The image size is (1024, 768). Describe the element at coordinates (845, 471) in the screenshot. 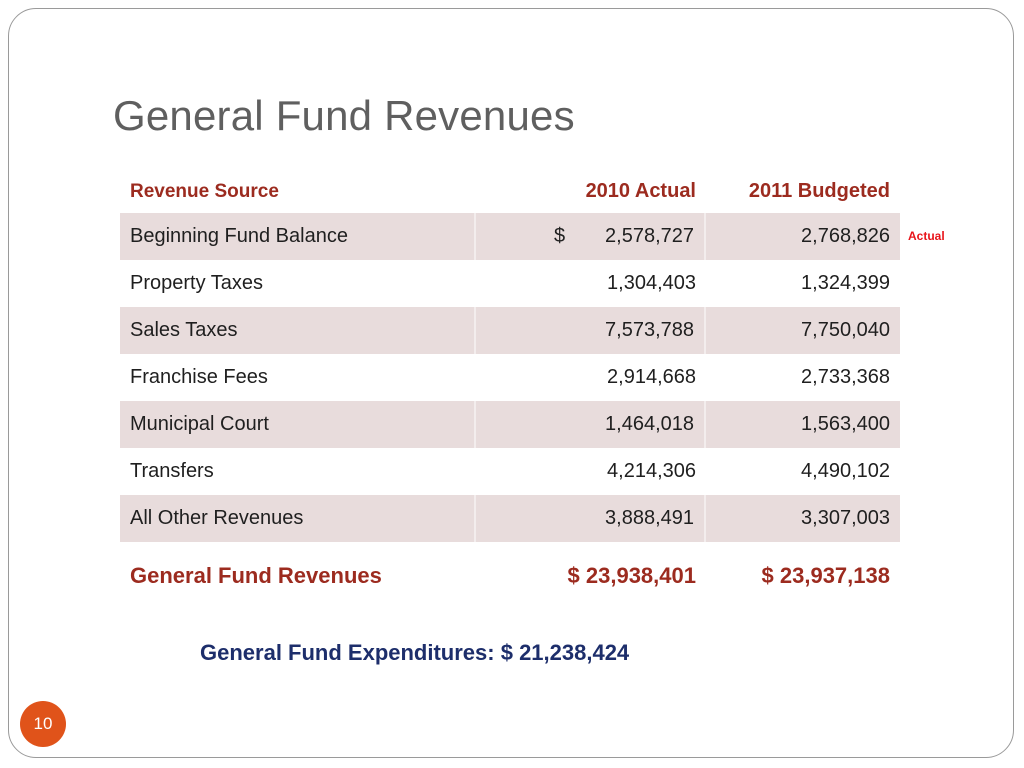

I see `row-budgeted-2011: 4,490,102` at that location.